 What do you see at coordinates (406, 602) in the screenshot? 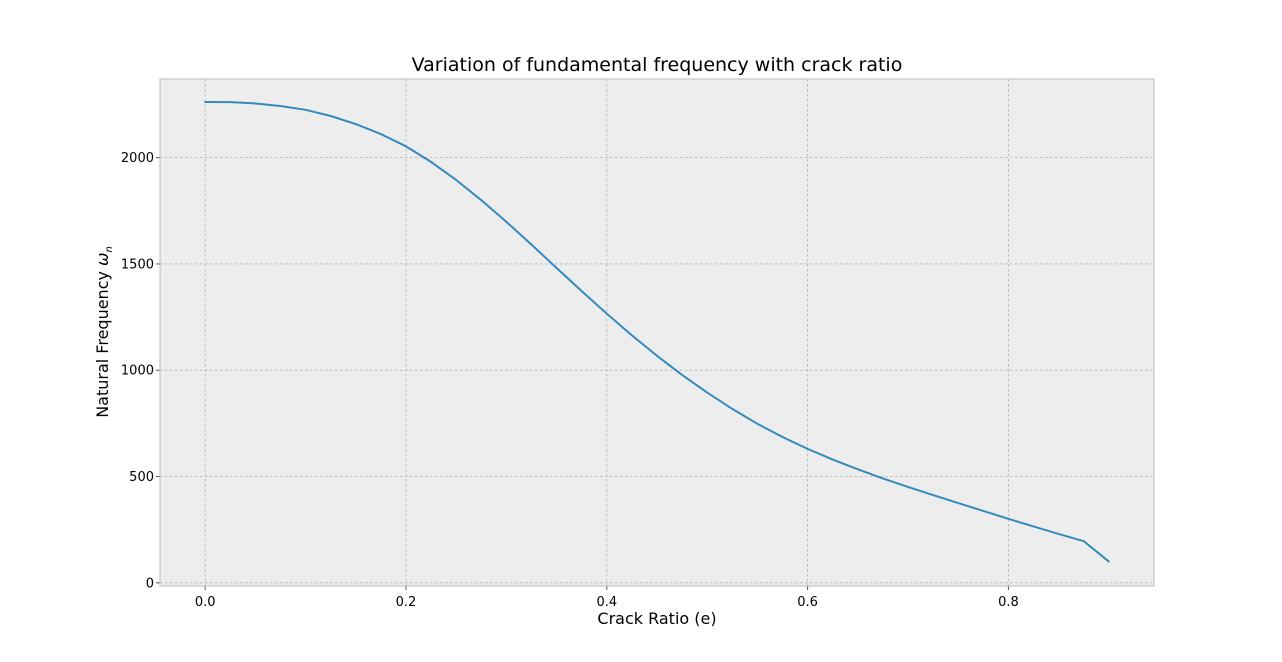
I see `x-tick-label: 0.2` at bounding box center [406, 602].